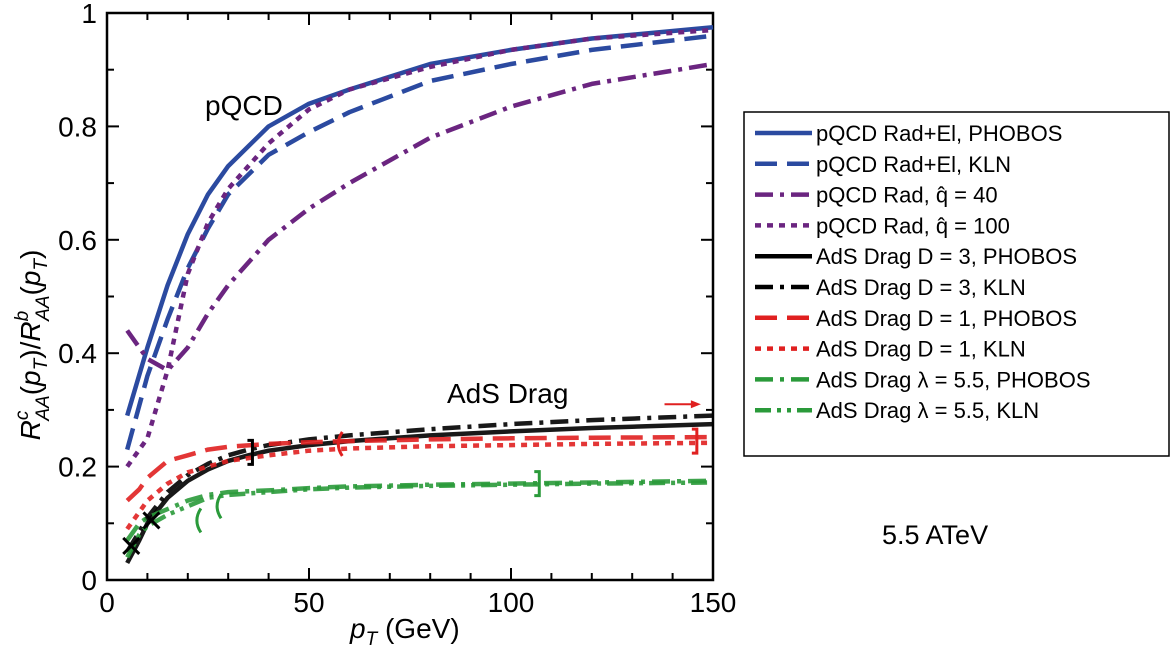 Image resolution: width=1174 pixels, height=654 pixels. I want to click on y-axis-title: RcAA(pT)/RbAA(pT), so click(33, 345).